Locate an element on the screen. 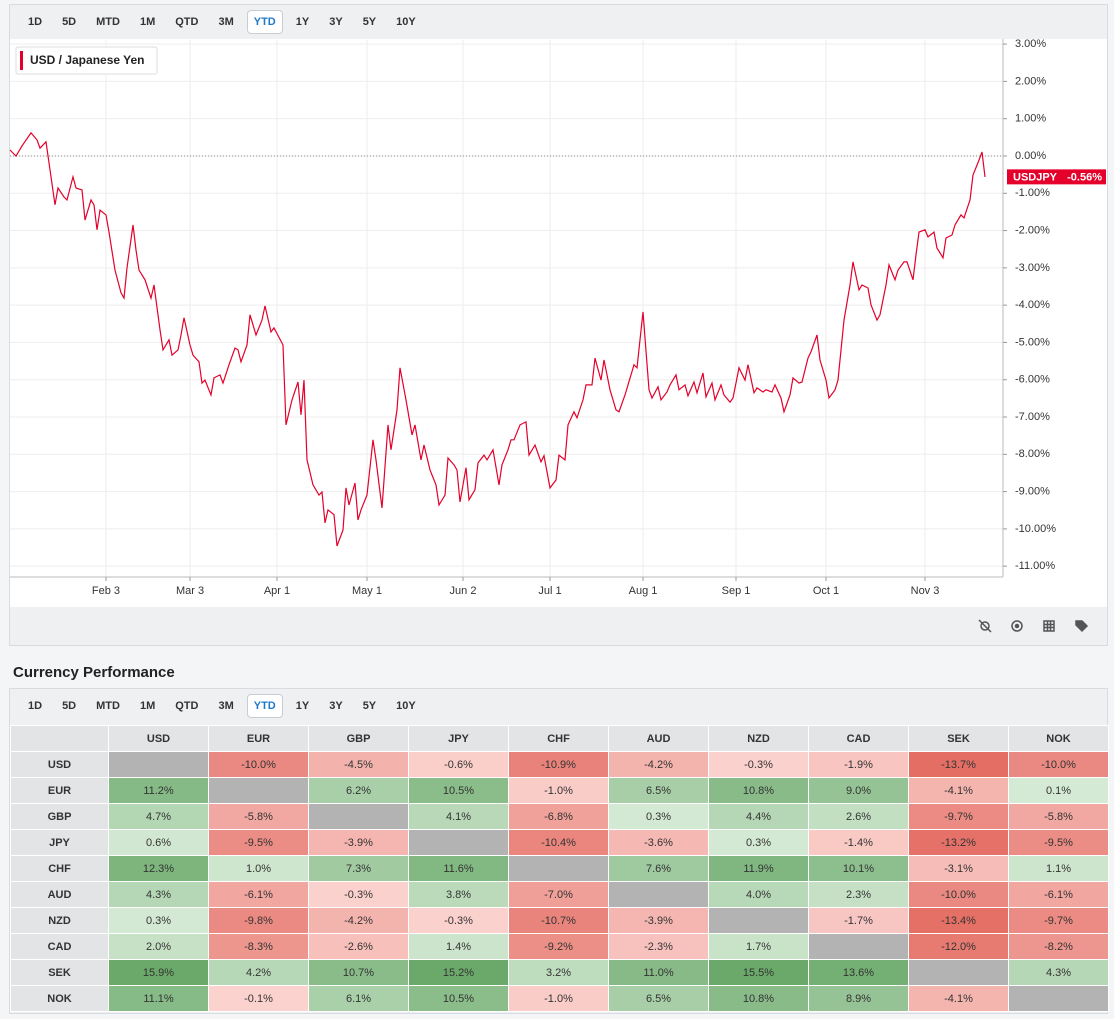  x-tick-label: May 1 is located at coordinates (367, 591).